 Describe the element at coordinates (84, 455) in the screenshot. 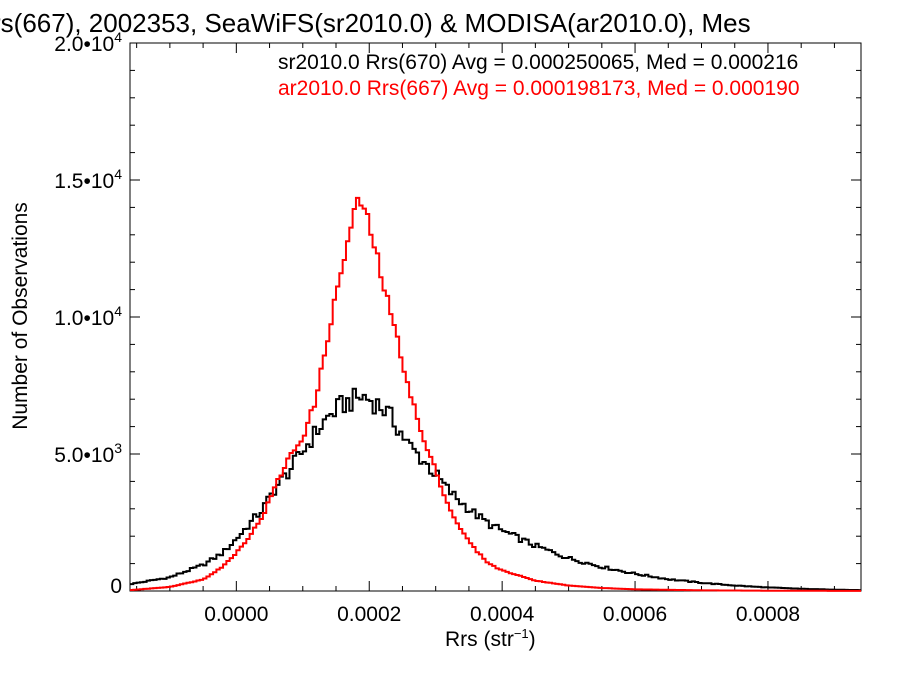

I see `y-tick-label-base: 5.0•10` at that location.